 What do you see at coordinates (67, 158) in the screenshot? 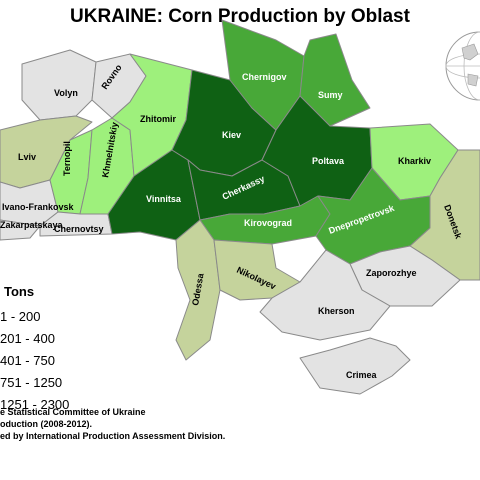
I see `oblast-label: Ternopil` at bounding box center [67, 158].